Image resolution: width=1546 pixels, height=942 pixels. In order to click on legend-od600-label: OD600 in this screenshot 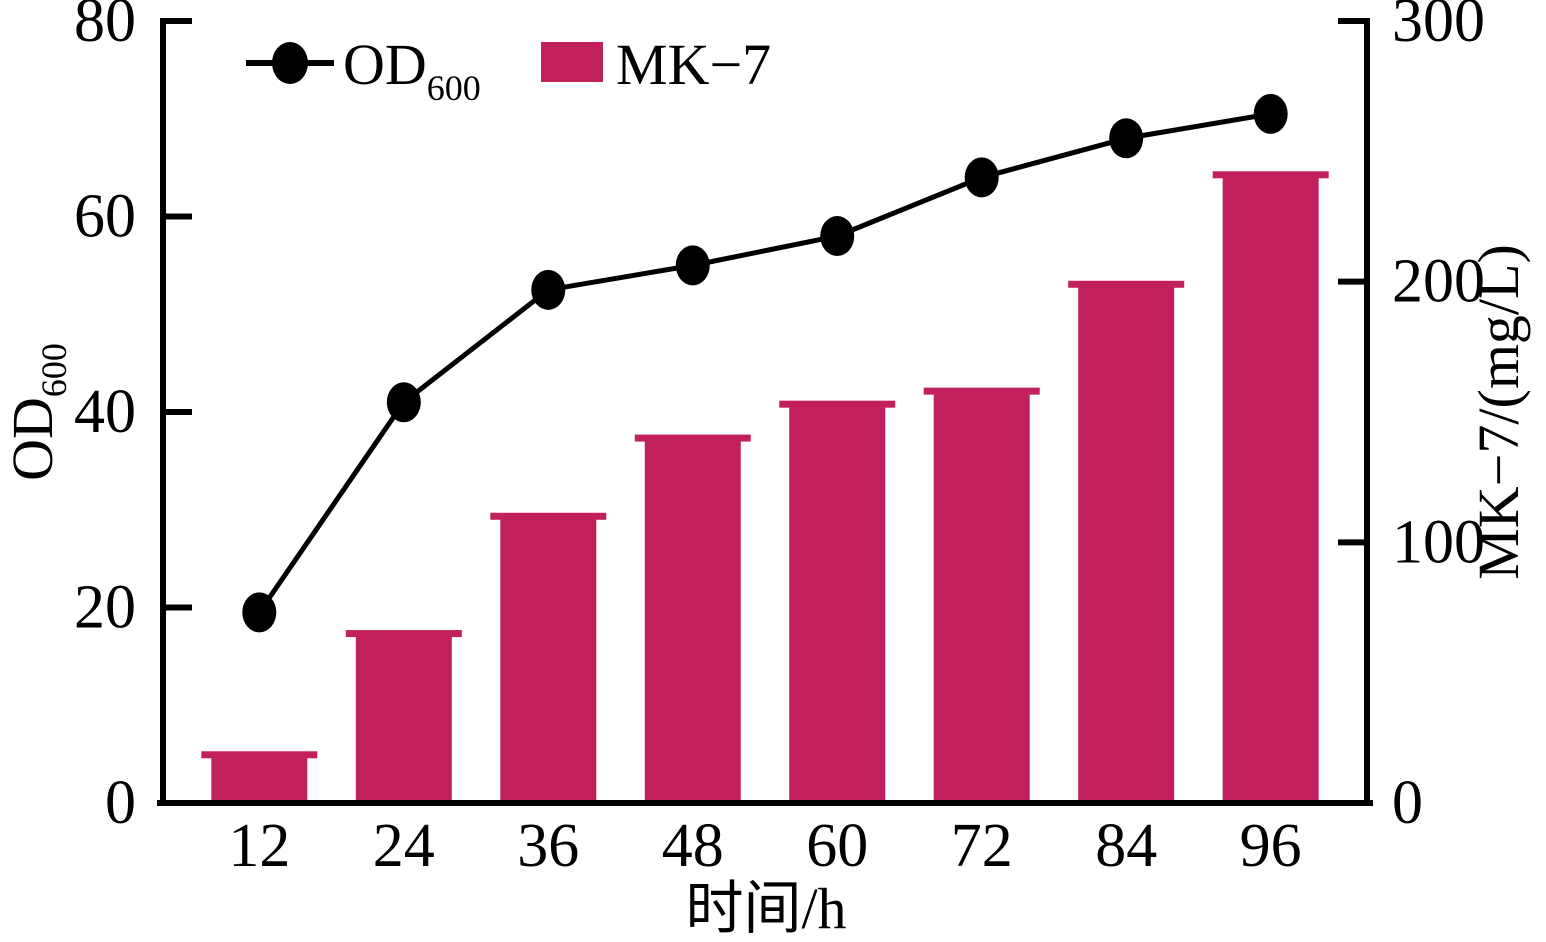, I will do `click(412, 70)`.